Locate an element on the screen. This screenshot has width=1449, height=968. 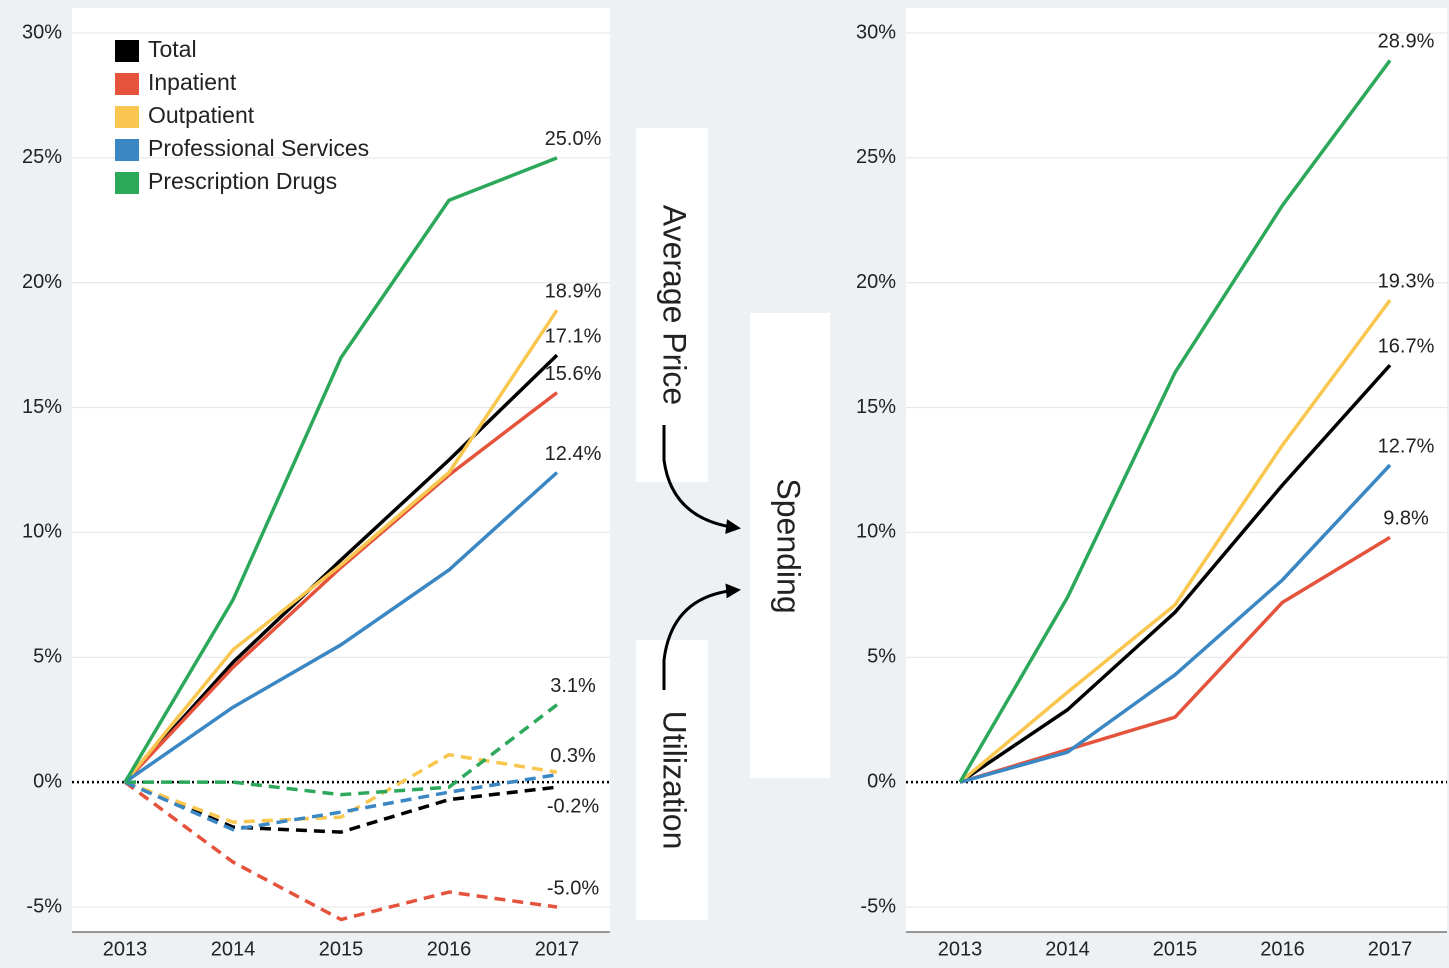
utilization-box is located at coordinates (672, 780).